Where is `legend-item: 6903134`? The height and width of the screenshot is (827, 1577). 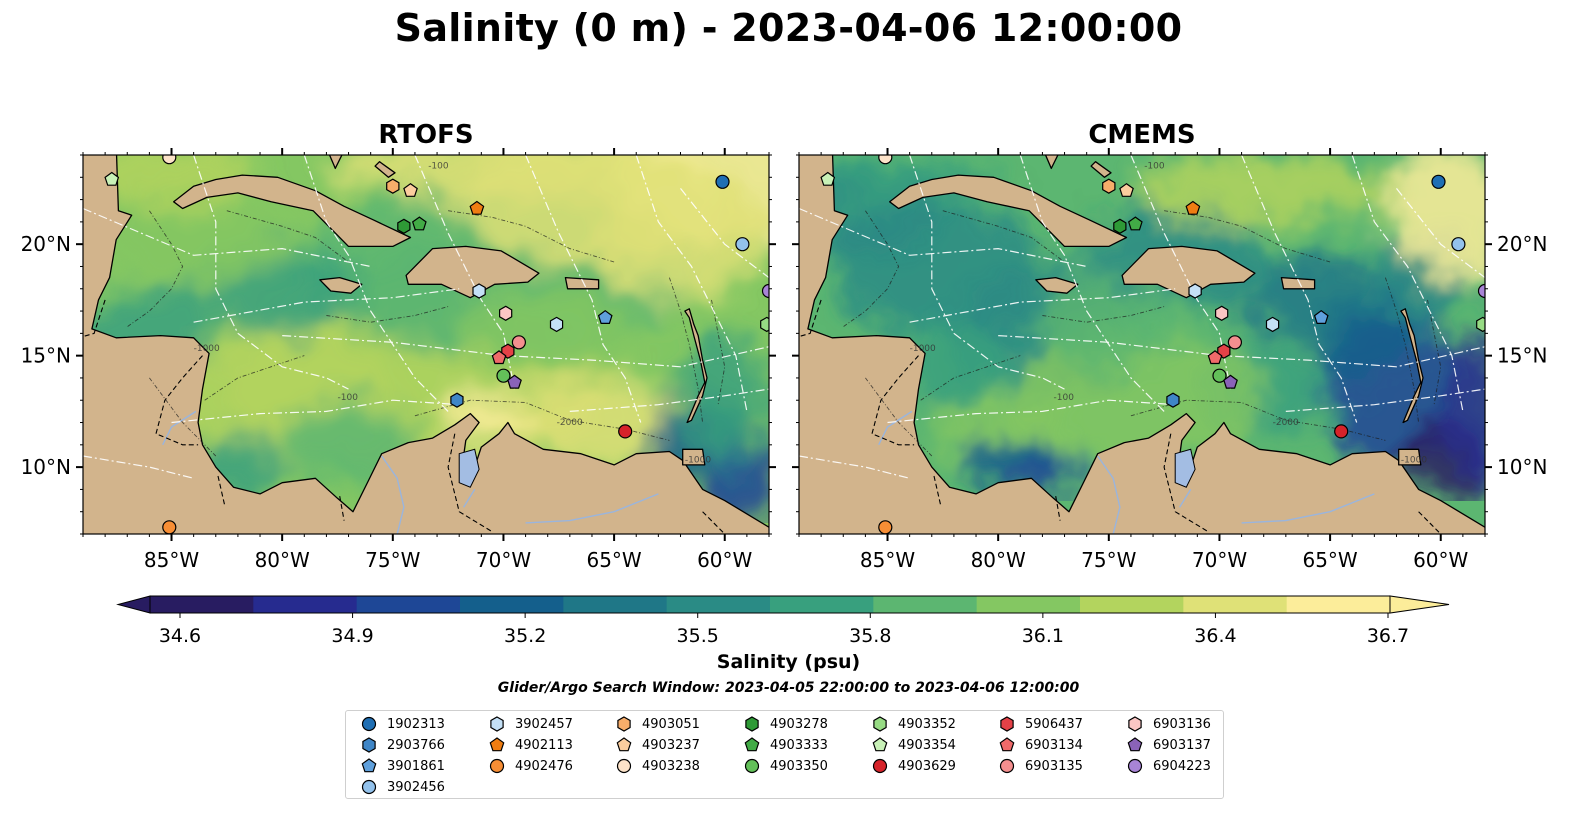 legend-item: 6903134 is located at coordinates (1041, 745).